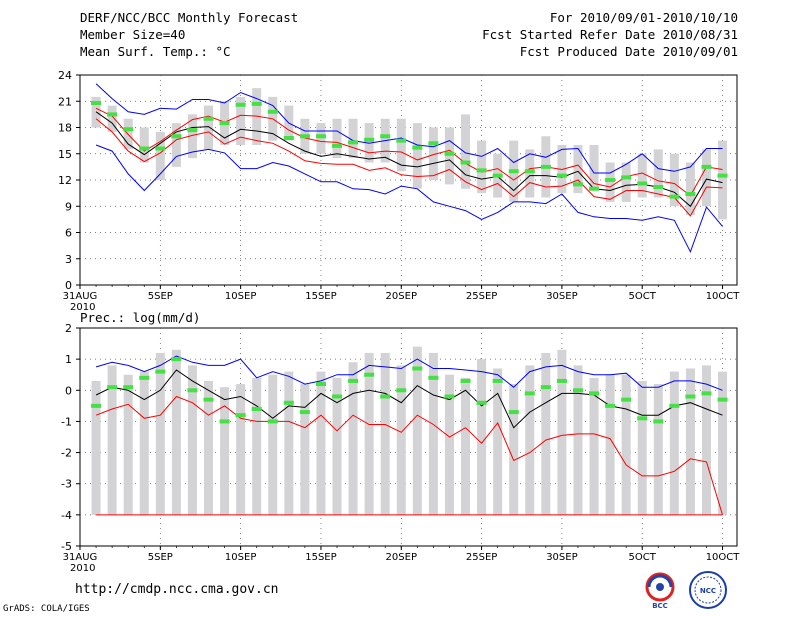 The height and width of the screenshot is (618, 800). Describe the element at coordinates (155, 51) in the screenshot. I see `variable-label: Mean Surf. Temp.: °C` at that location.